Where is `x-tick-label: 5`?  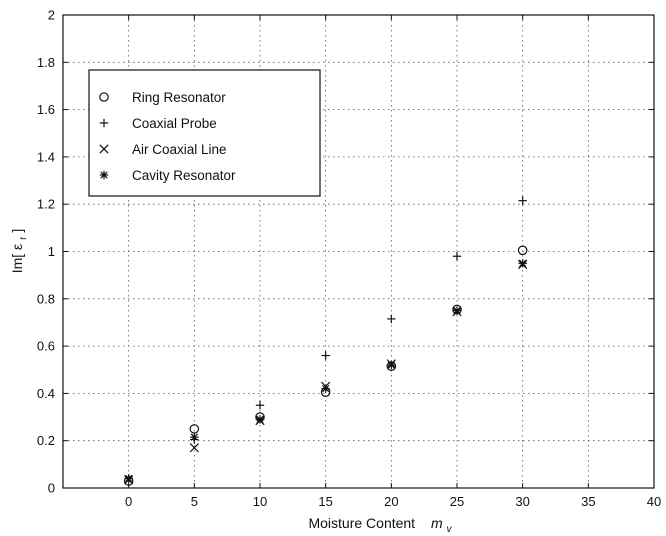
x-tick-label: 5 is located at coordinates (194, 501).